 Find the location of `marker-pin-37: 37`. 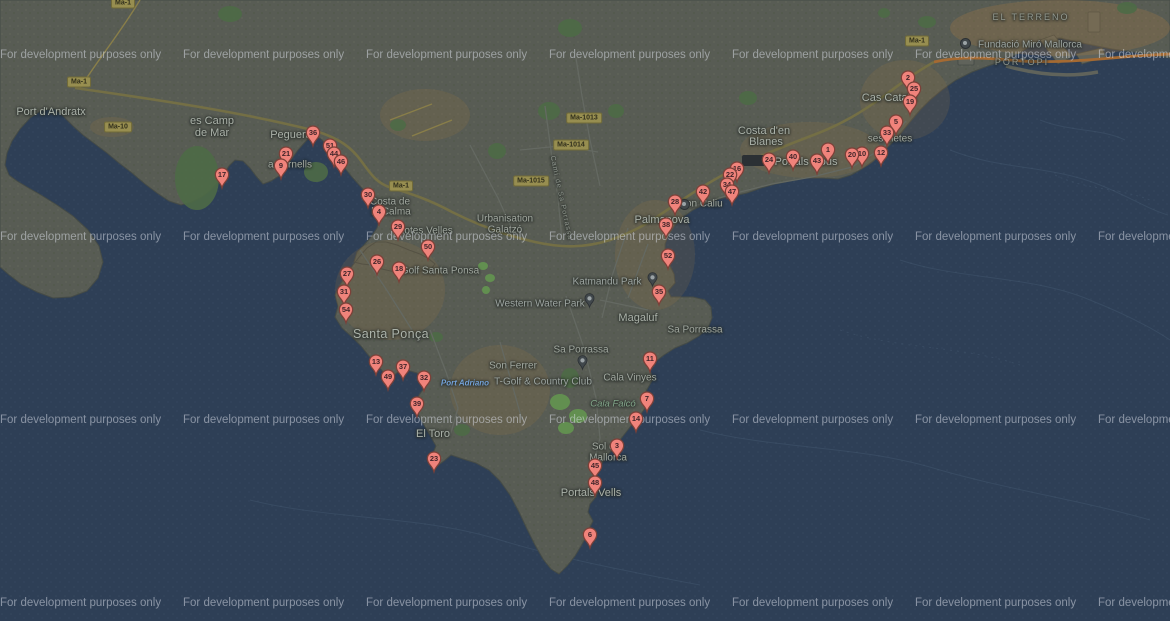

marker-pin-37: 37 is located at coordinates (403, 371).